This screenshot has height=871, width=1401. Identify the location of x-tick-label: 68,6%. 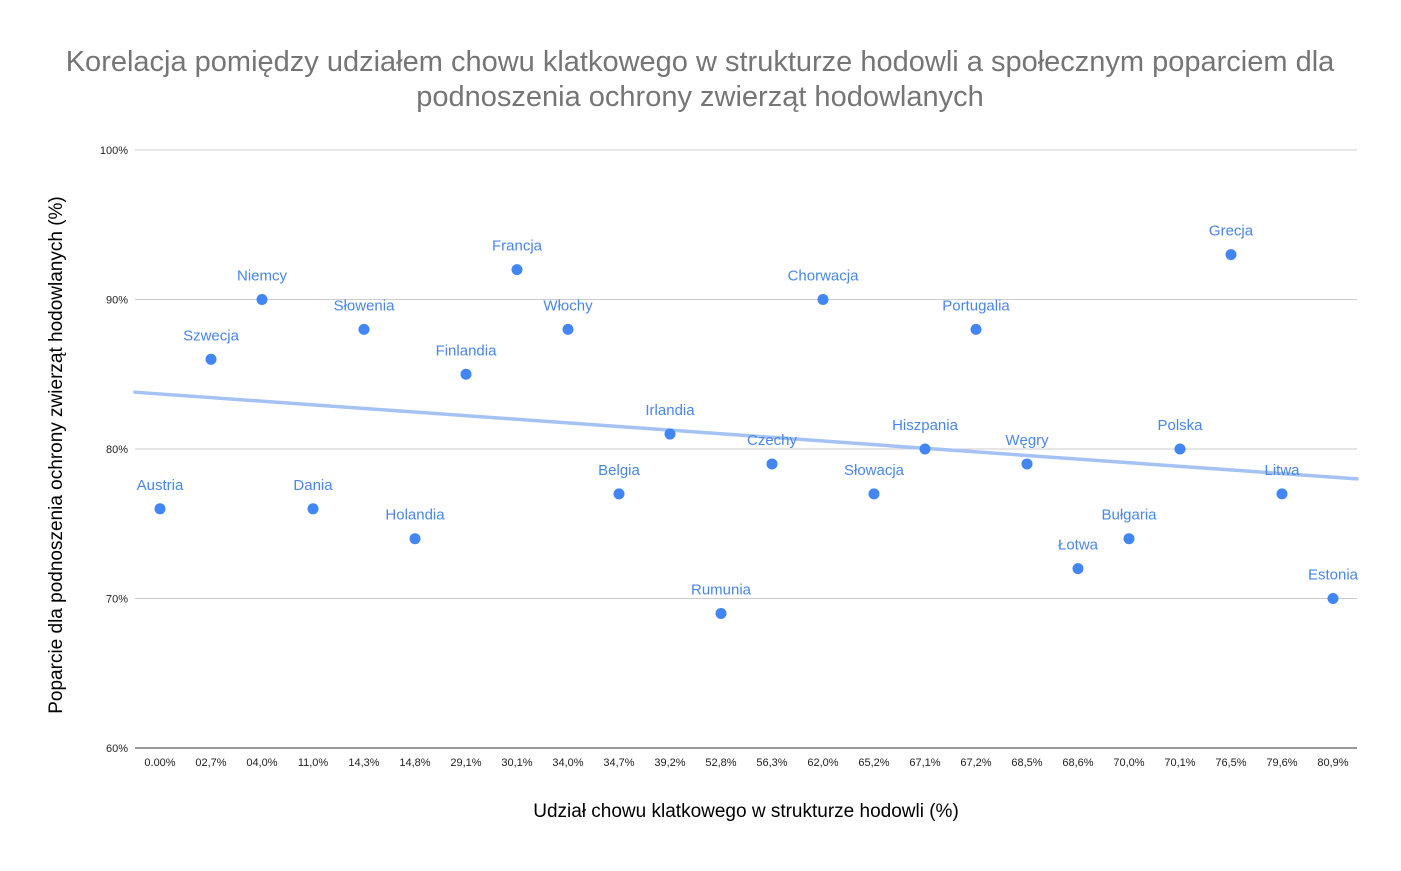
(1077, 763).